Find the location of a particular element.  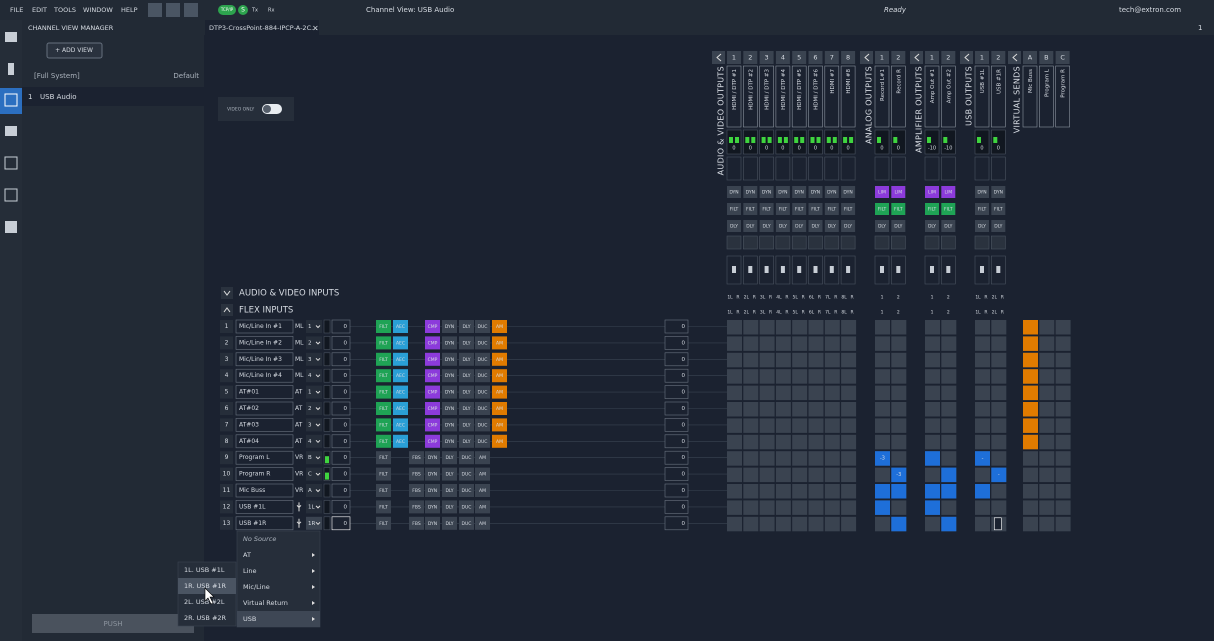

usb-submenu-item: 1L. USB #1L is located at coordinates (204, 570).